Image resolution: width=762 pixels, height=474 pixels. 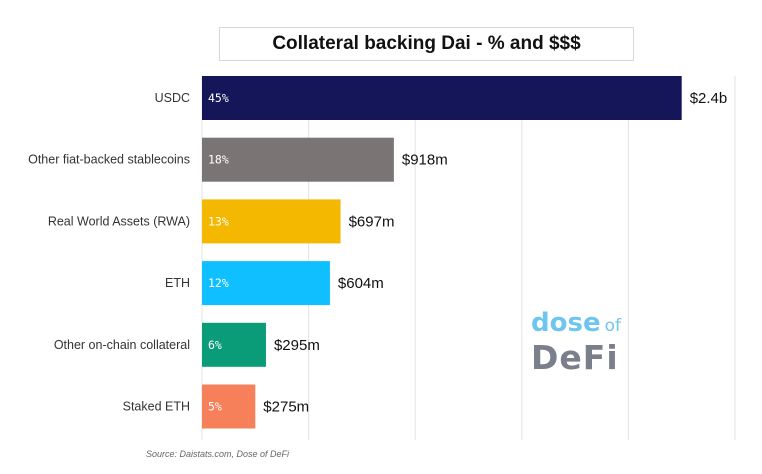 I want to click on category-label: ETH, so click(x=177, y=283).